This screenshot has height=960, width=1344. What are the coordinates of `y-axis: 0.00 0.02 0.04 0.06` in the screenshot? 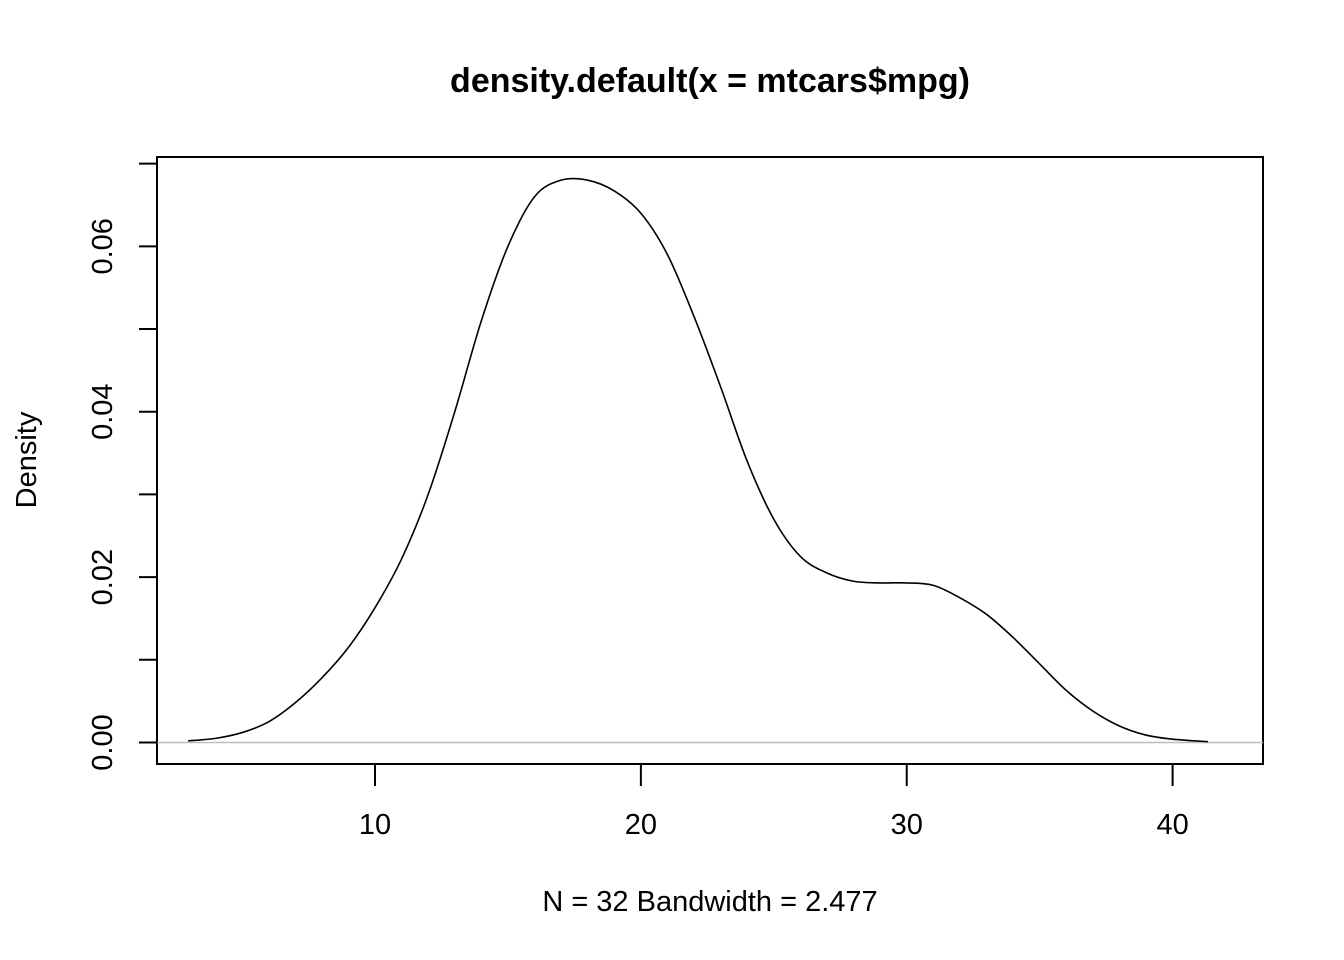 It's located at (122, 466).